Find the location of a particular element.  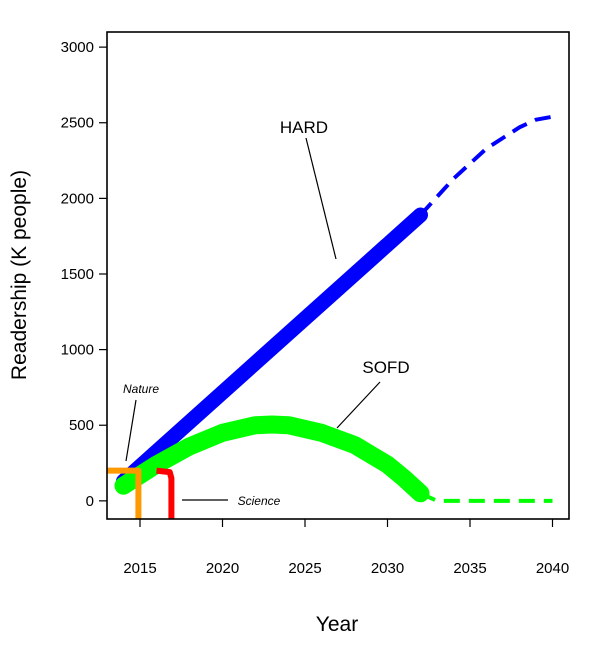

y-axis: 0 500 1000 1500 2000 2500 3000 is located at coordinates (84, 274).